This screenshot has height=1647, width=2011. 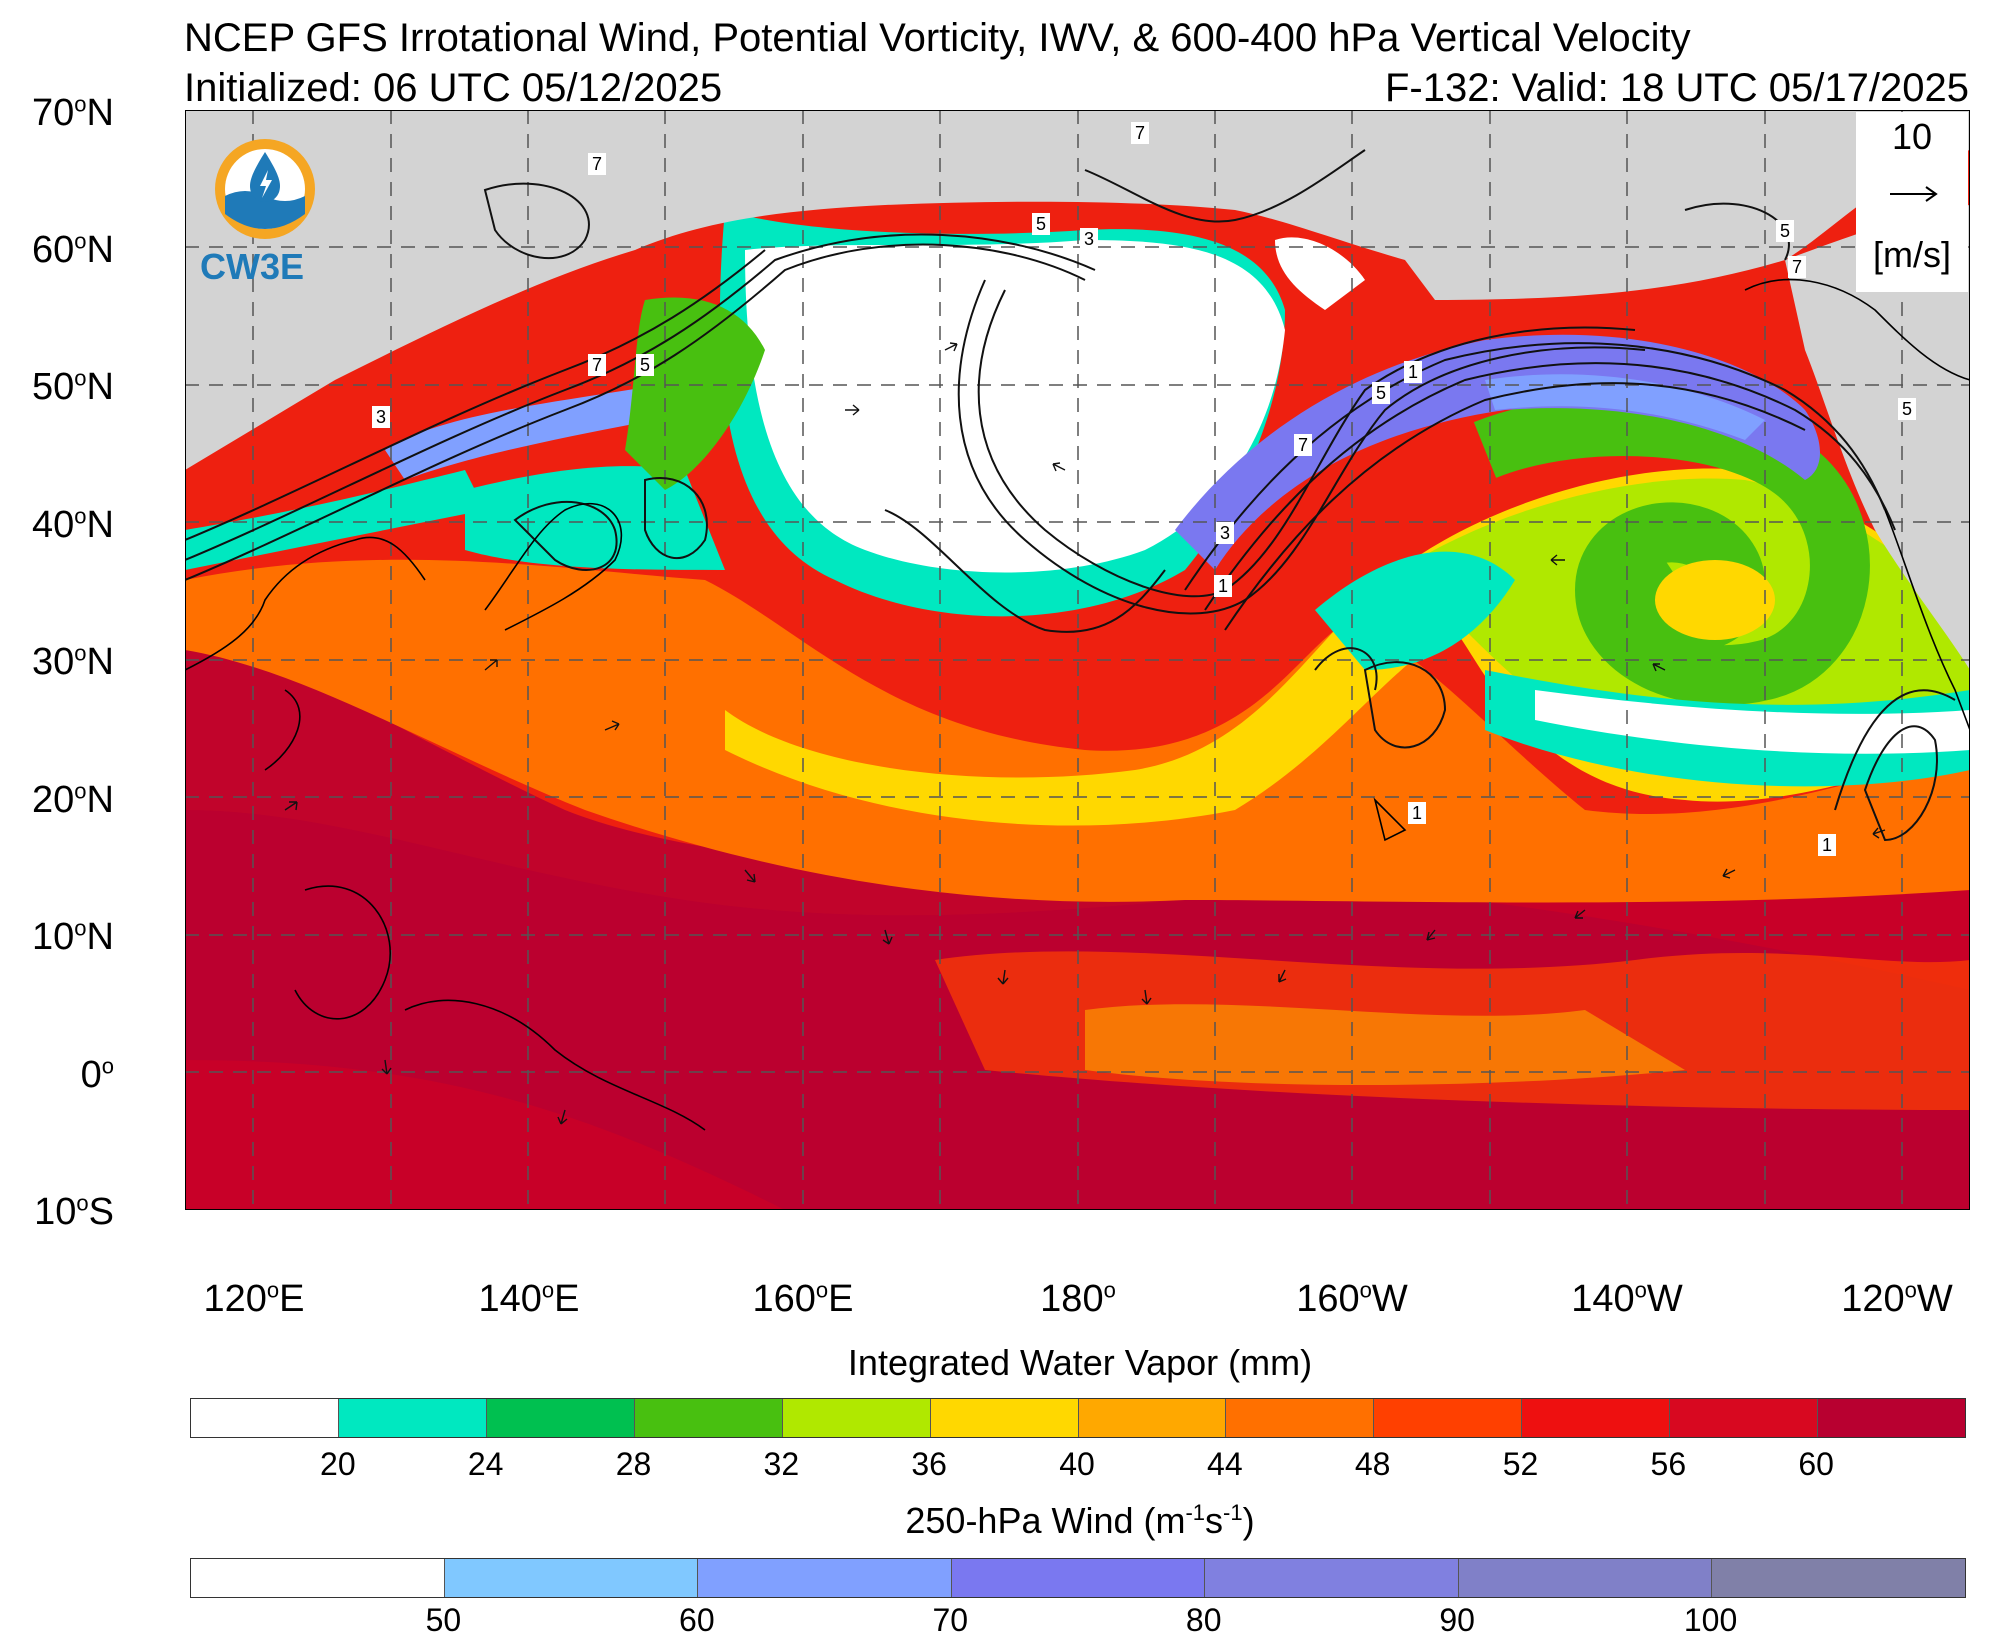 I want to click on land-alaska-clear, so click(x=1320, y=273).